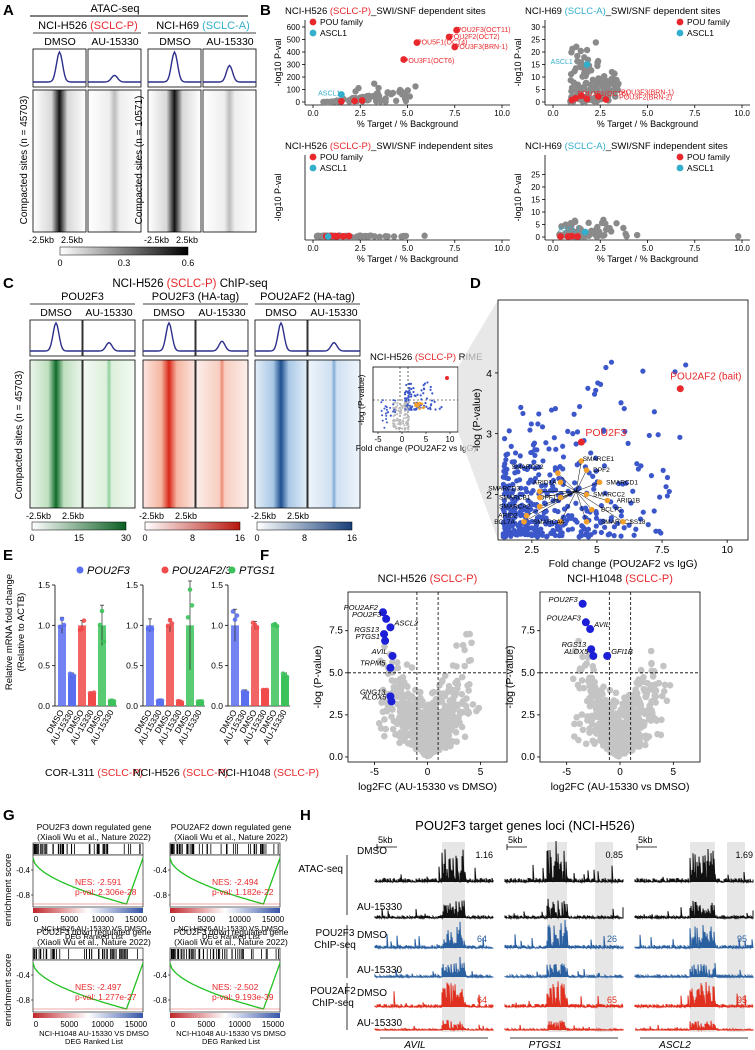  Describe the element at coordinates (44, 706) in the screenshot. I see `y-tick-label: 0.0` at that location.